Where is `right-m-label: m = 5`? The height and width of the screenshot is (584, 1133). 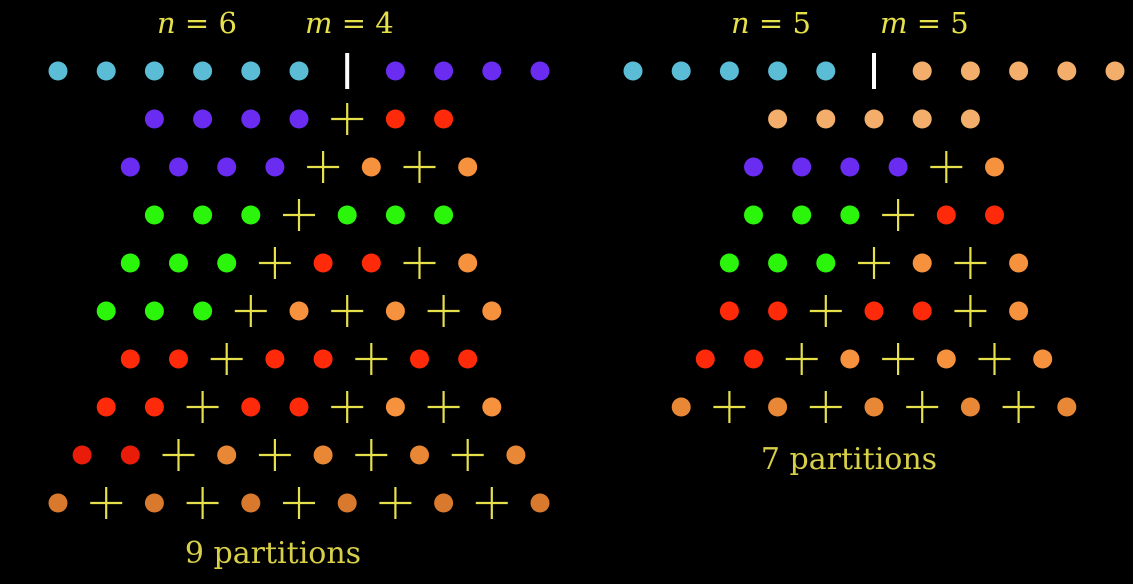
right-m-label: m = 5 is located at coordinates (924, 23).